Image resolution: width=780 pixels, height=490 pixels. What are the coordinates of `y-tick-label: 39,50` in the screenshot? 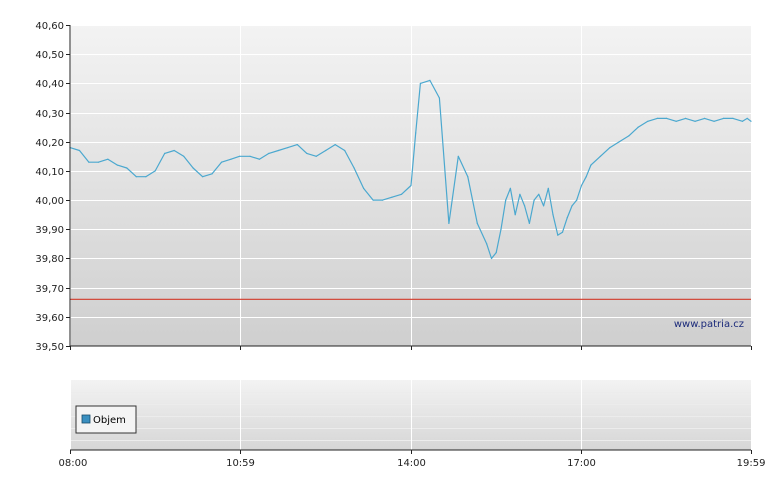 It's located at (49, 347).